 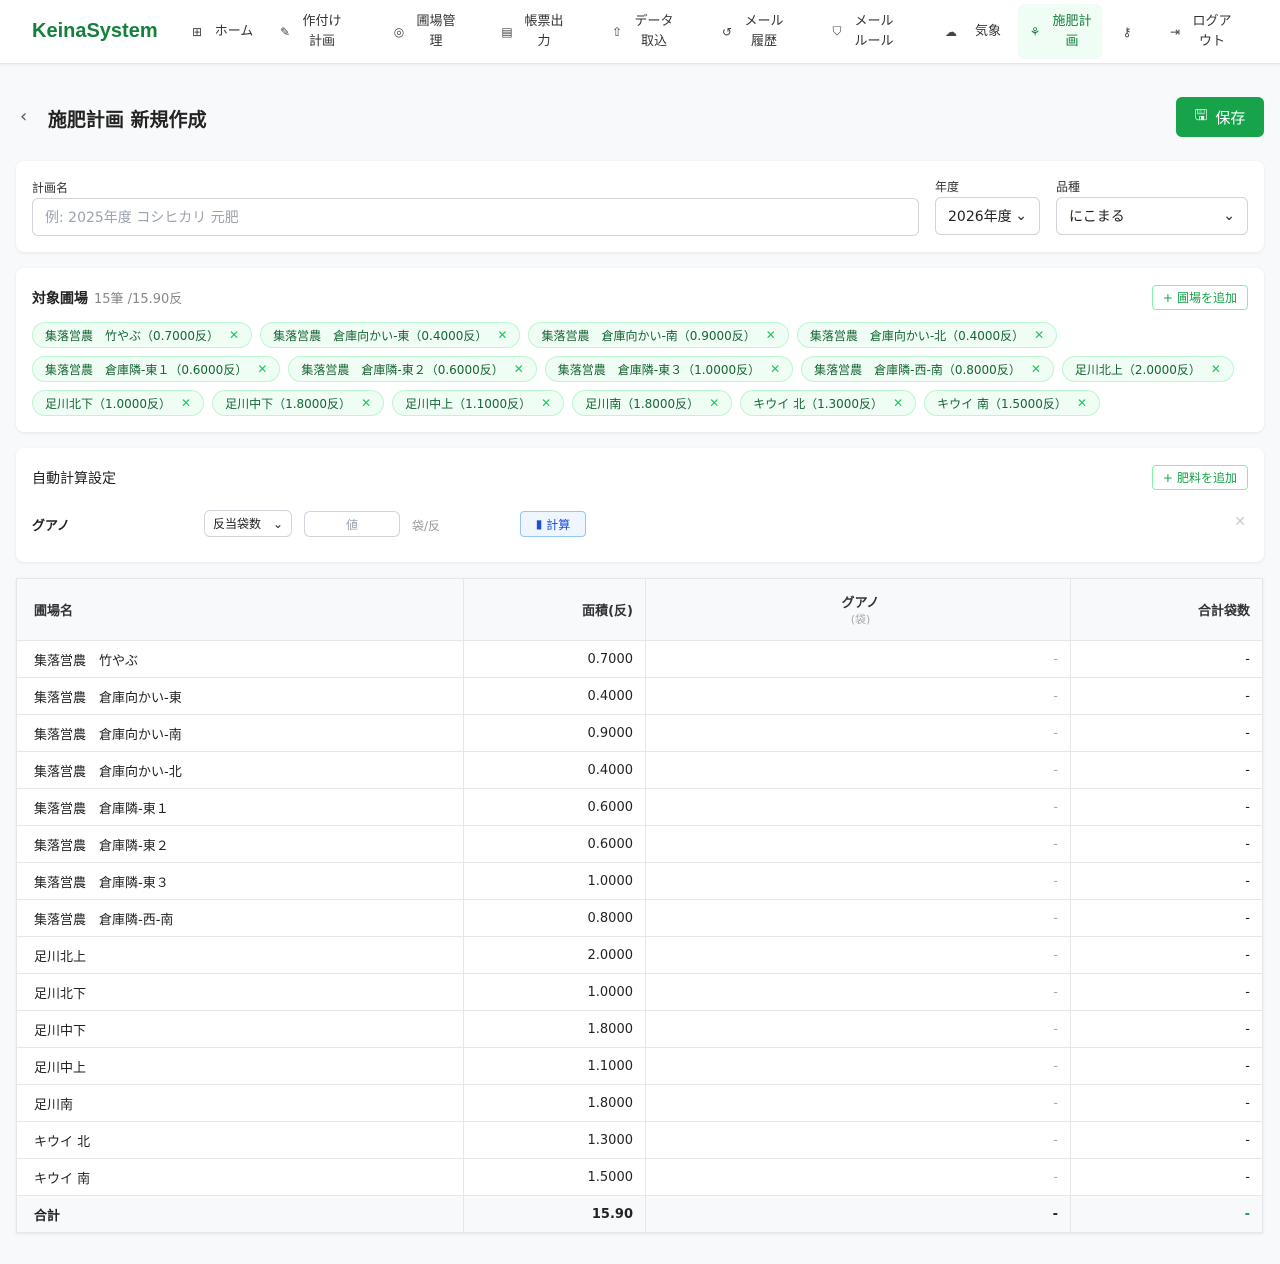 I want to click on field-chip: 集落営農 倉庫隣-西-南（0.8000反） ✕, so click(x=927, y=369).